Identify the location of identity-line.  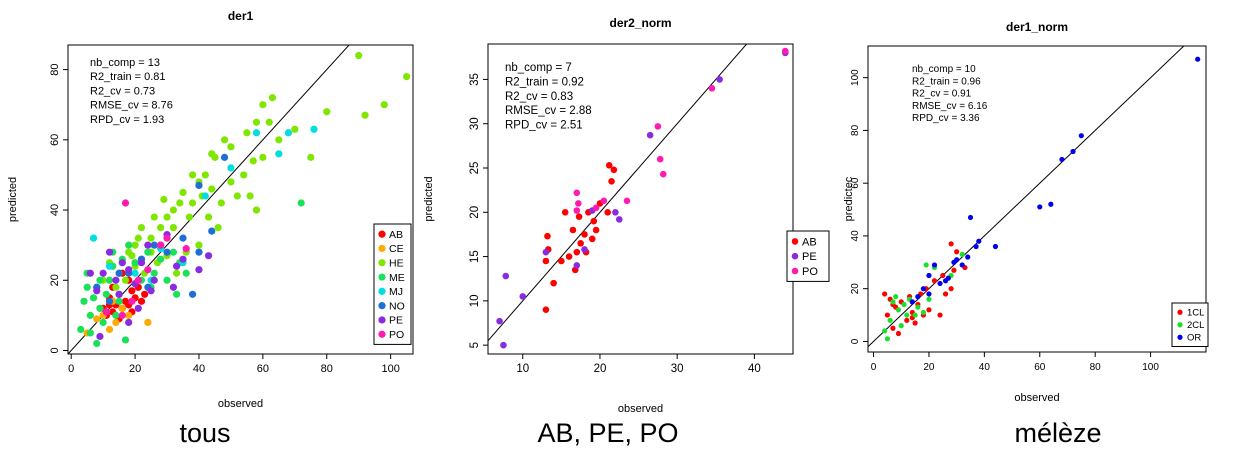
(618, 193).